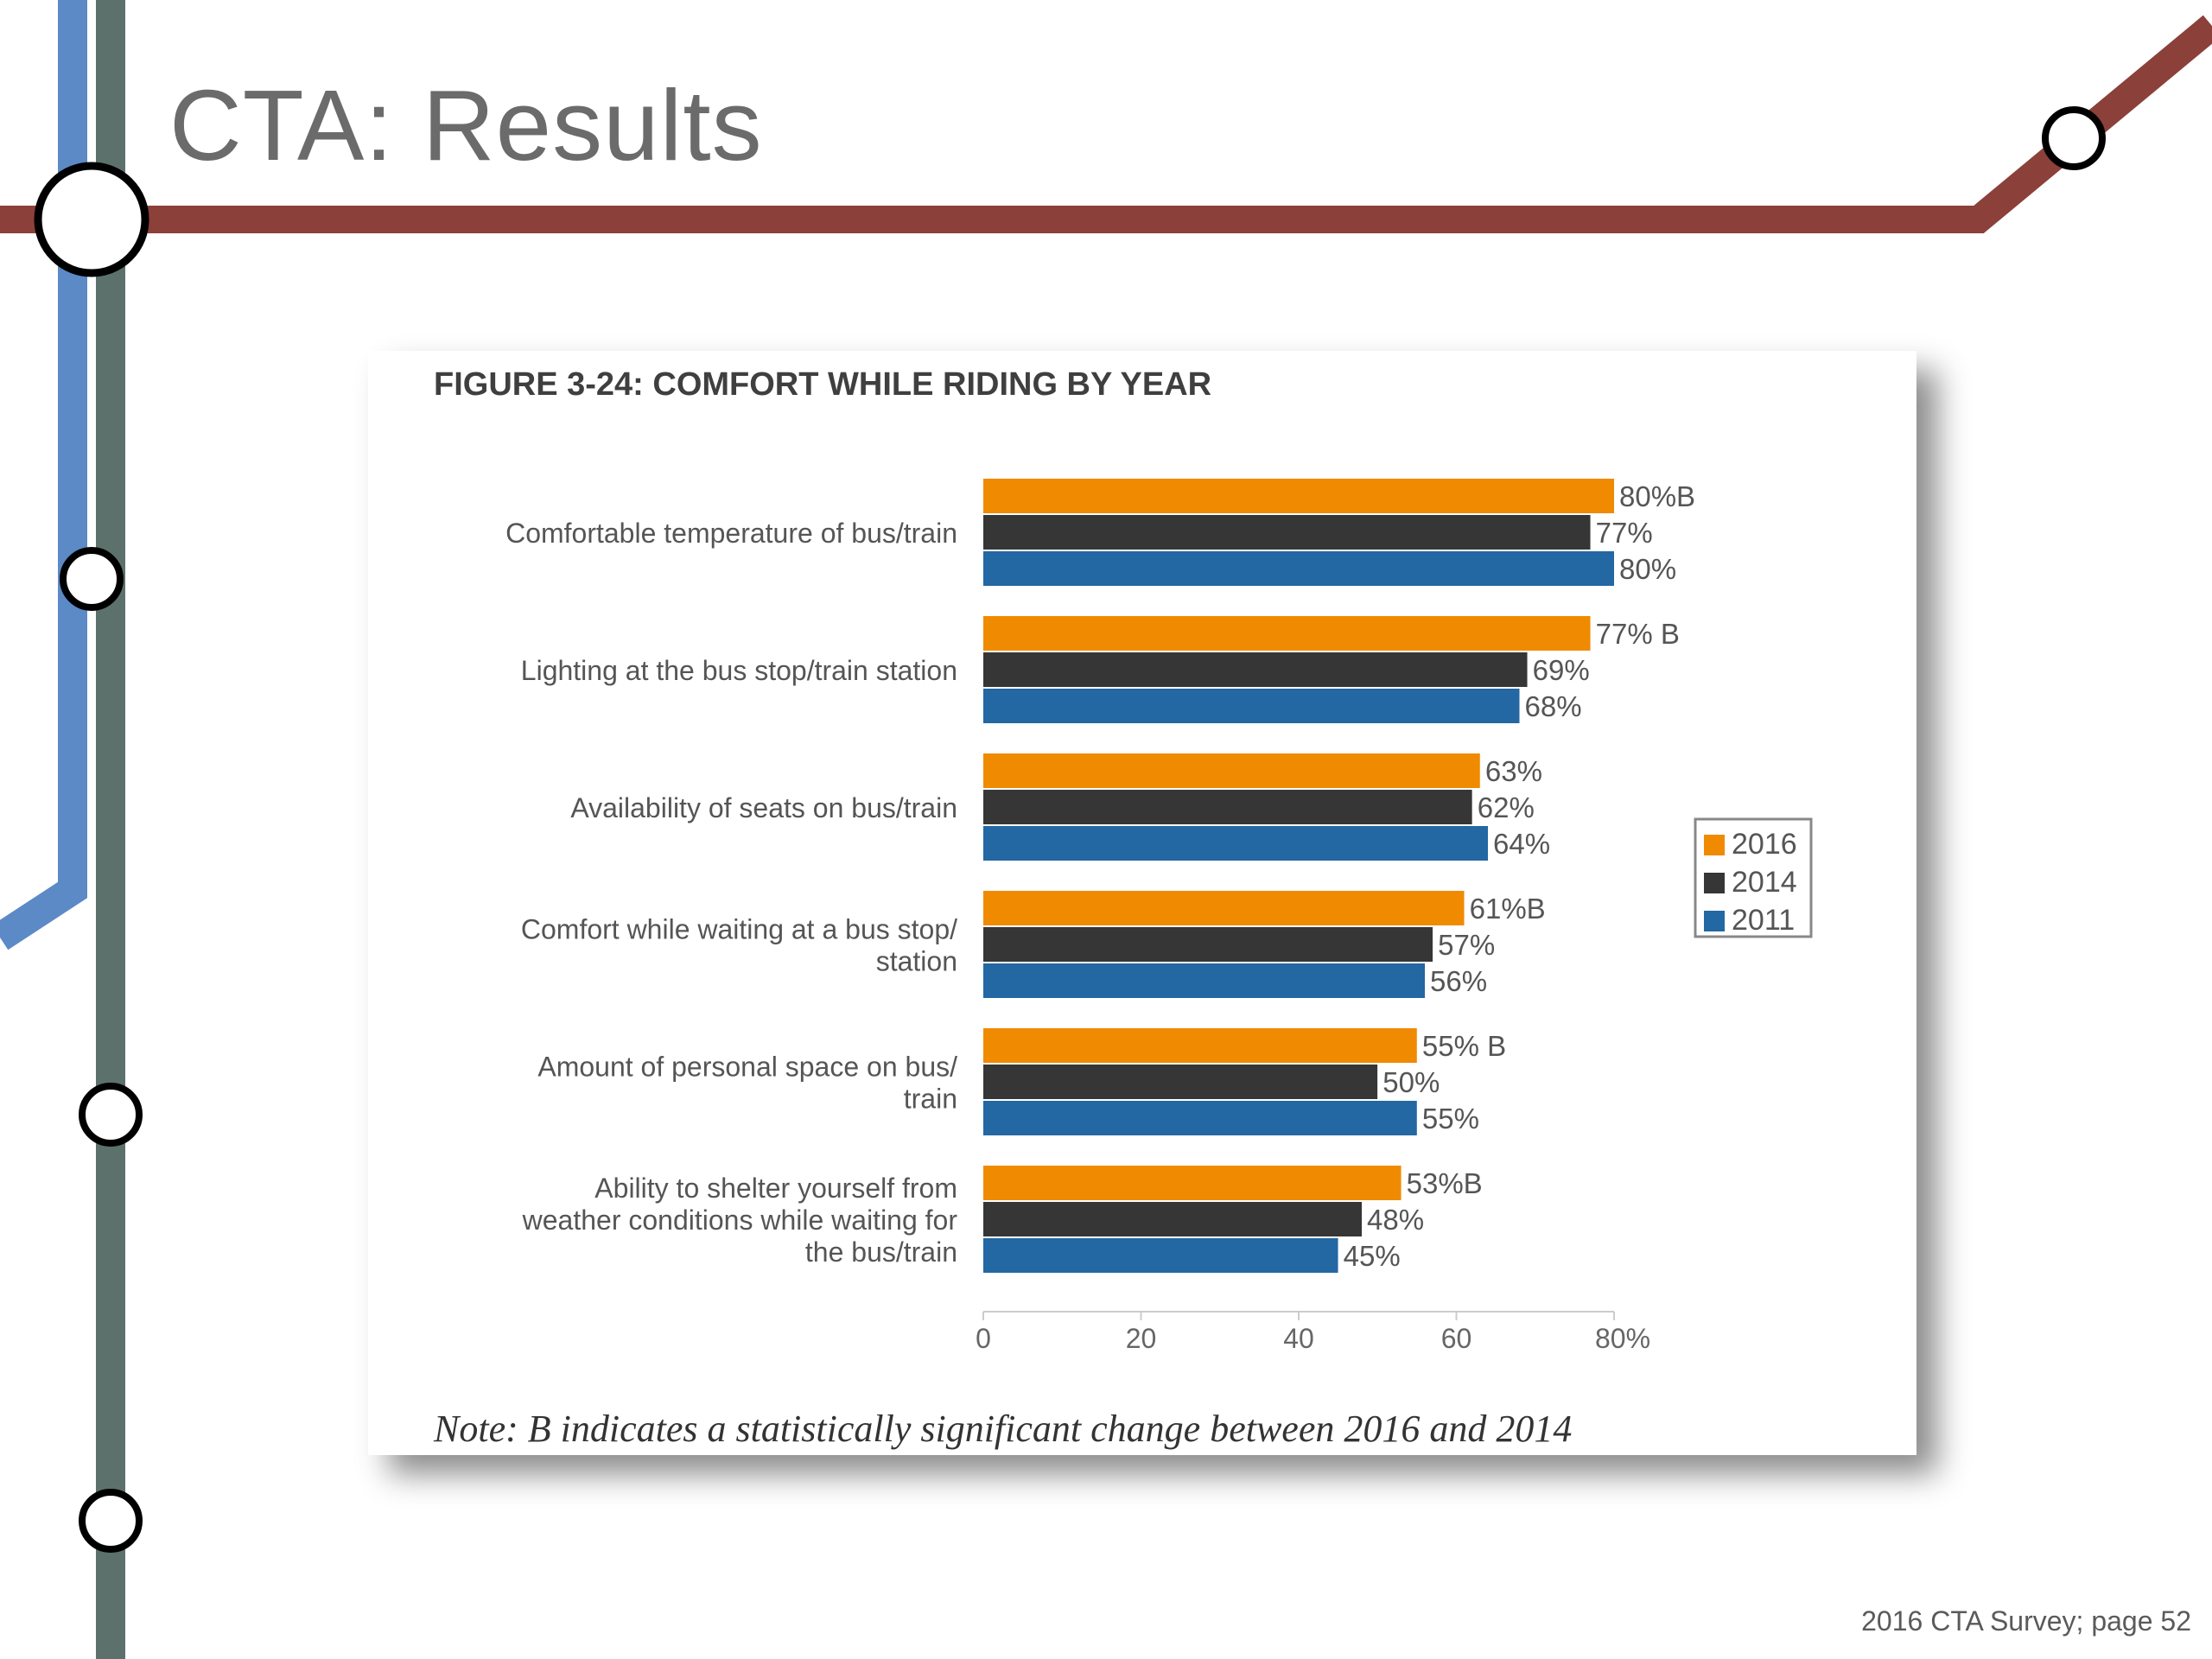  I want to click on data-label: 77%, so click(1624, 533).